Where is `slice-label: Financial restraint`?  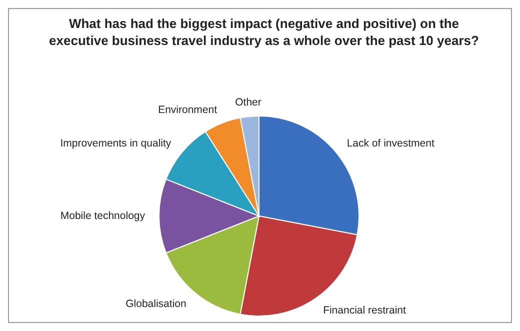
slice-label: Financial restraint is located at coordinates (364, 310).